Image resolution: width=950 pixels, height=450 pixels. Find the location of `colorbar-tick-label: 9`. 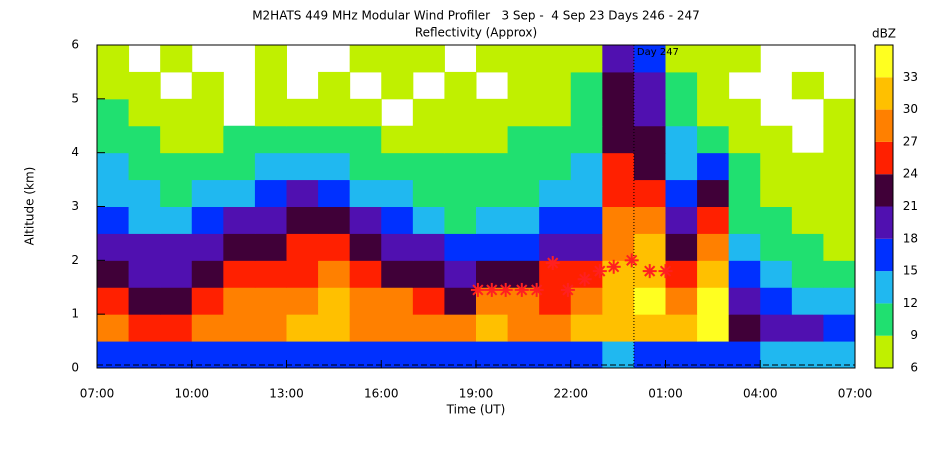

colorbar-tick-label: 9 is located at coordinates (914, 335).